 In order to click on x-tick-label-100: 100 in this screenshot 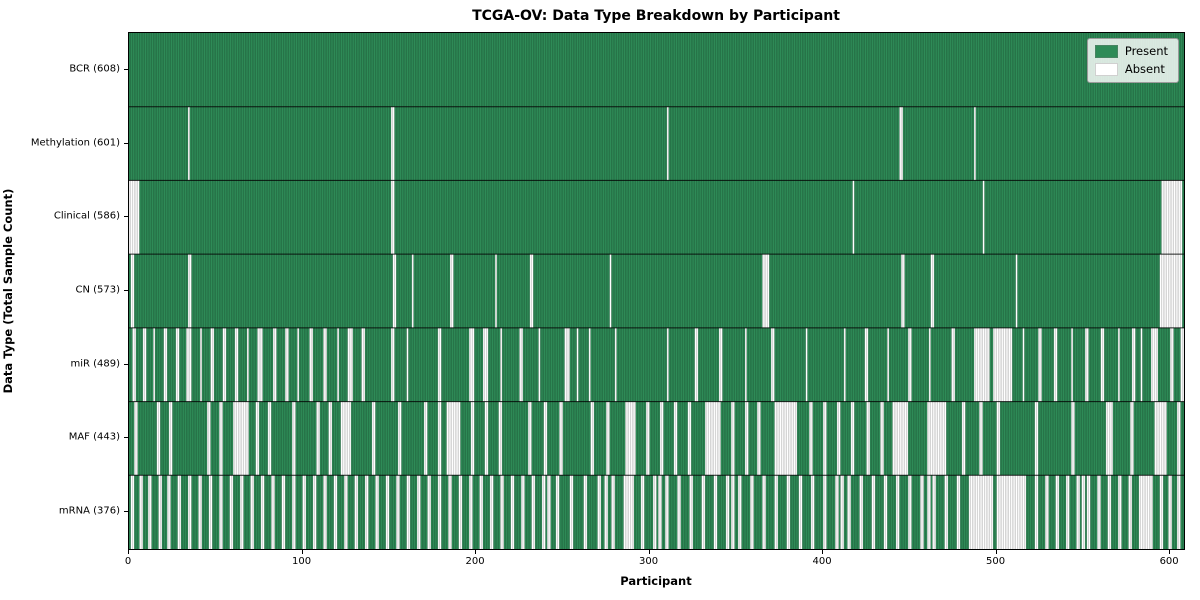, I will do `click(301, 561)`.